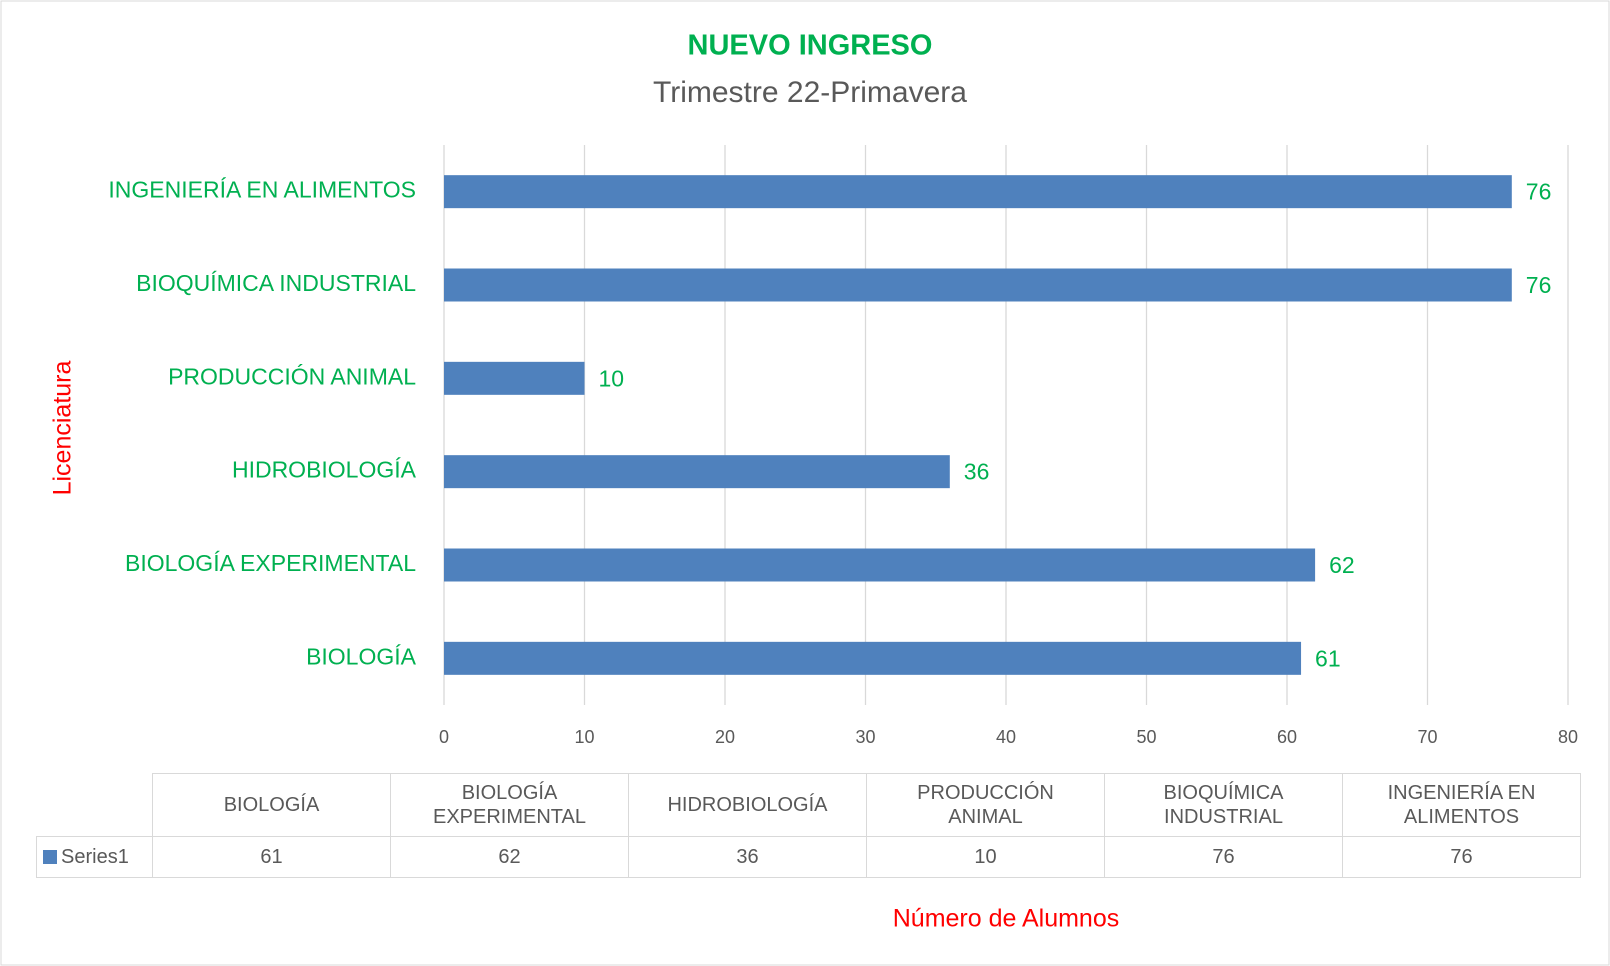 This screenshot has height=966, width=1610. What do you see at coordinates (271, 805) in the screenshot?
I see `table-header: BIOLOGÍA` at bounding box center [271, 805].